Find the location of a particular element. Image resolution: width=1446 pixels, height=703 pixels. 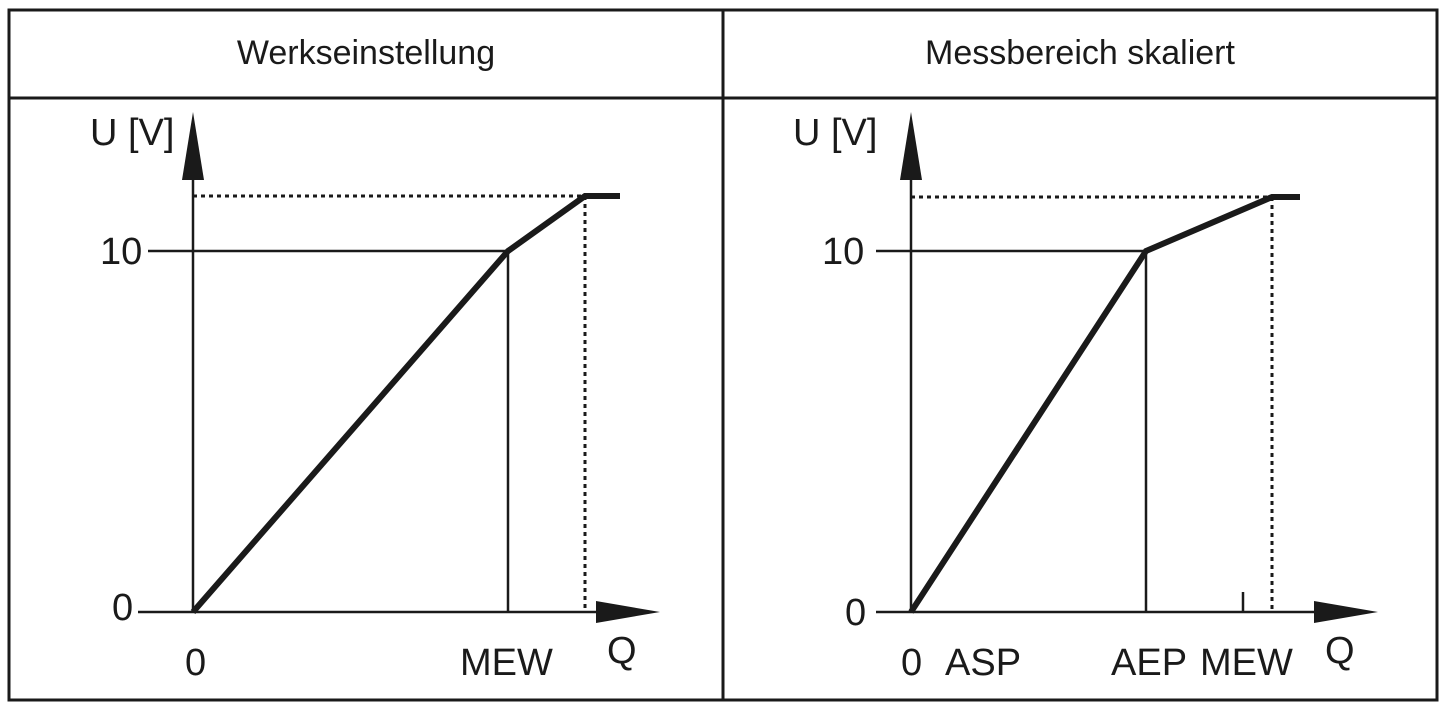

x-tick-label-asp: ASP is located at coordinates (983, 663).